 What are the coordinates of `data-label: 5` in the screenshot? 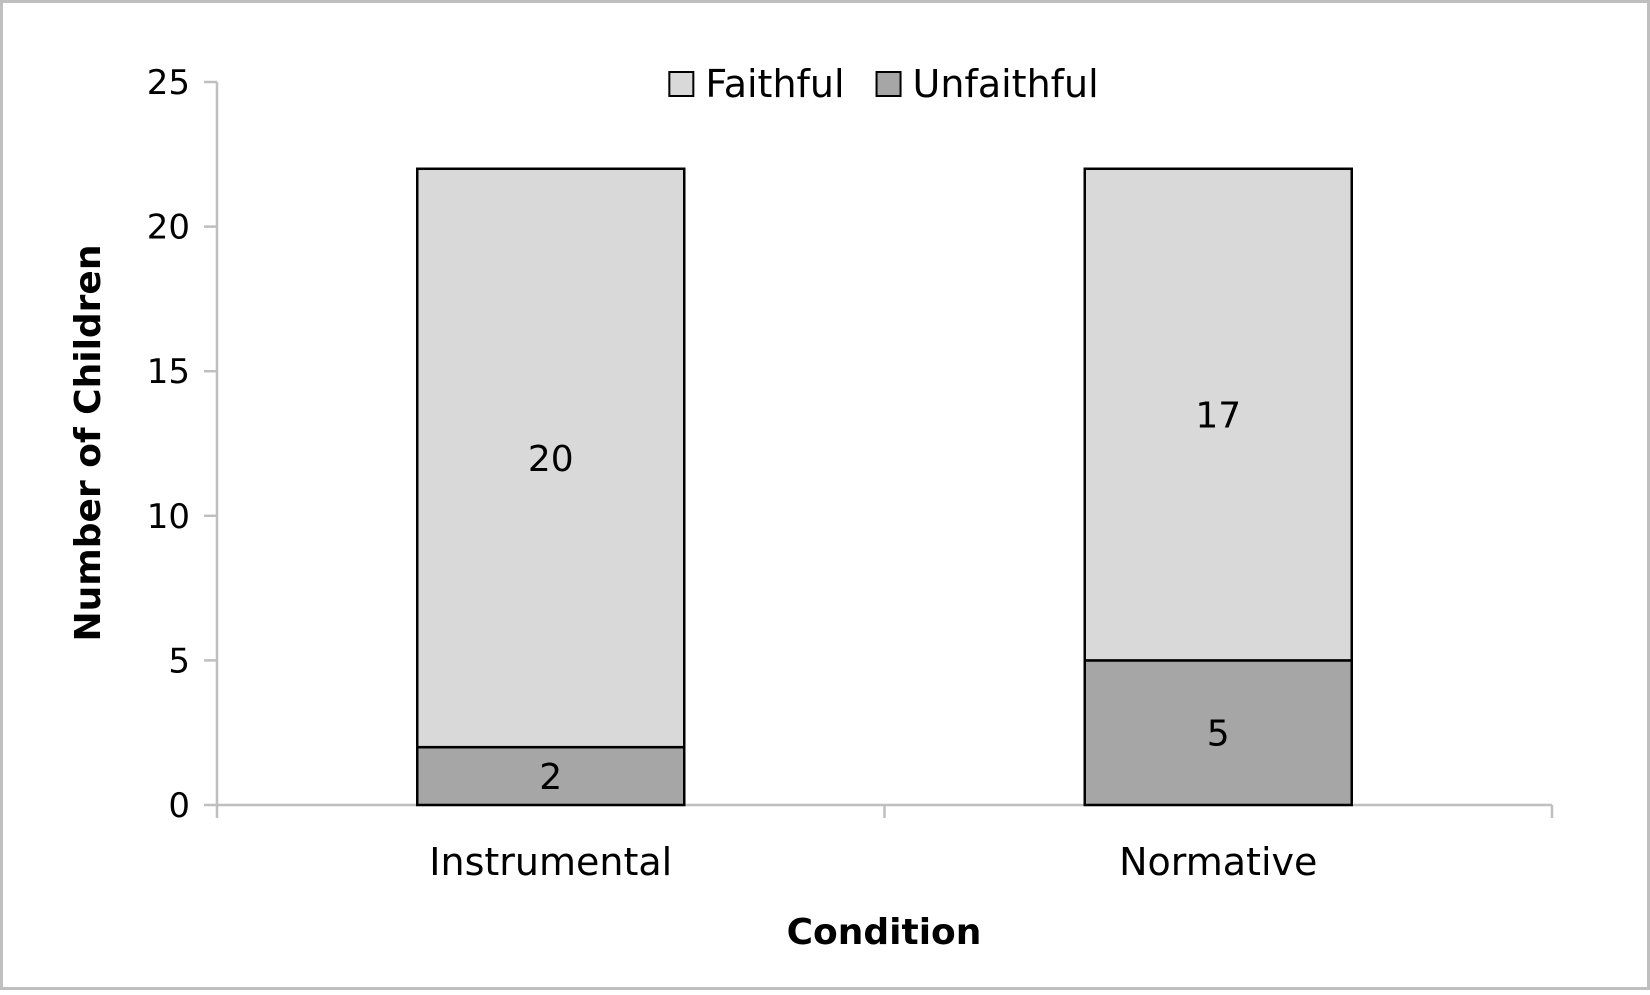 It's located at (1218, 734).